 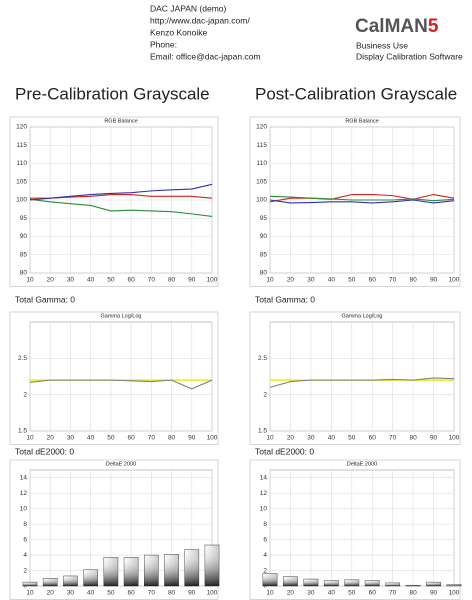 I want to click on section-title: Pre-Calibration Grayscale, so click(x=112, y=93).